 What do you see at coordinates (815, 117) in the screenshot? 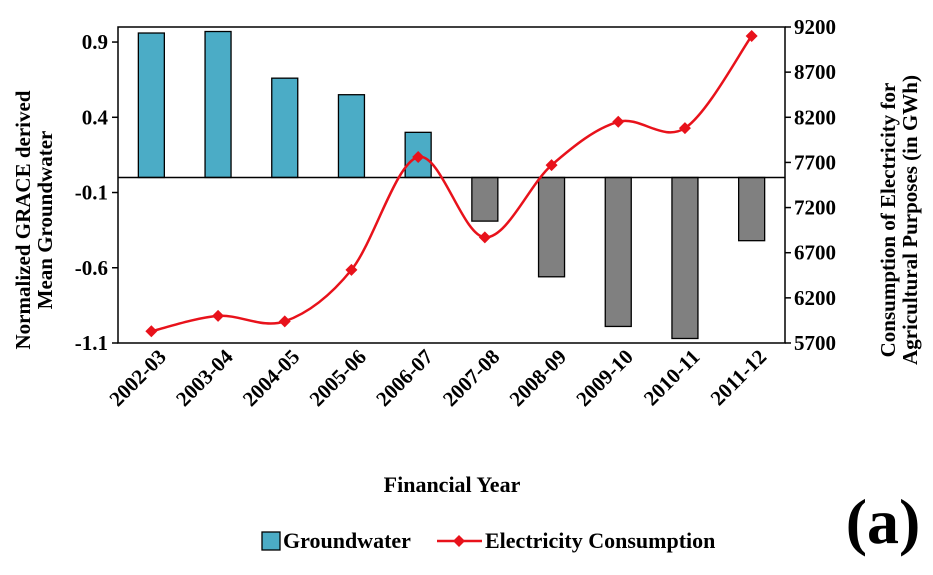
I see `y2-tick-label: 8200` at bounding box center [815, 117].